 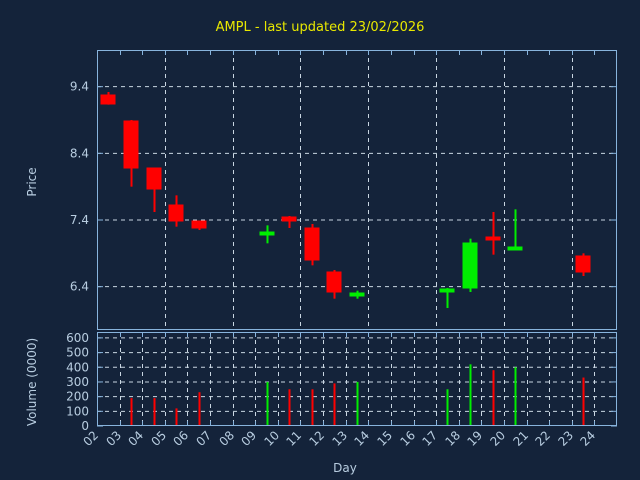 What do you see at coordinates (77, 338) in the screenshot?
I see `volume-tick-label: 600` at bounding box center [77, 338].